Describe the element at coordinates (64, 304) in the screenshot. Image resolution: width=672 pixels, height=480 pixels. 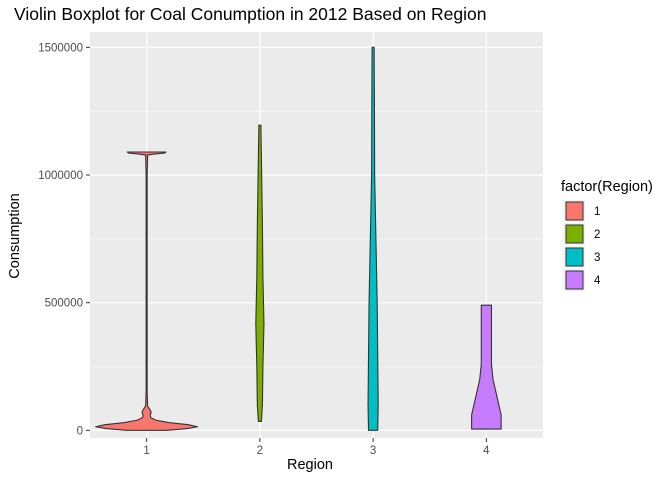
I see `y-tick-label: 500000` at that location.